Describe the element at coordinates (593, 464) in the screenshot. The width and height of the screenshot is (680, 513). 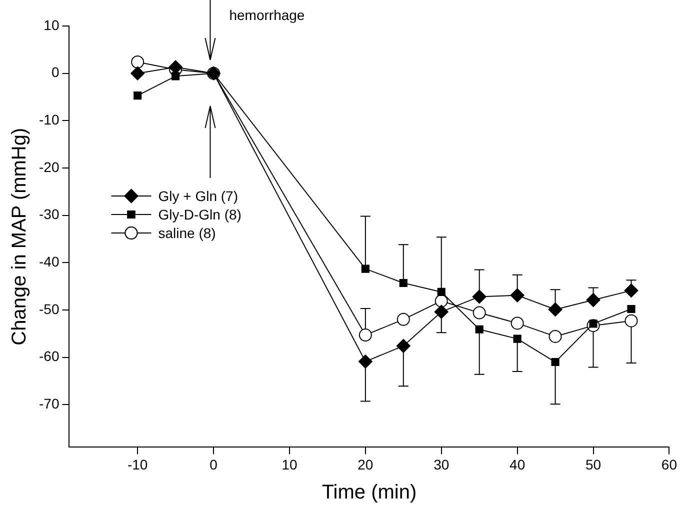
I see `x-tick-label: 50` at that location.